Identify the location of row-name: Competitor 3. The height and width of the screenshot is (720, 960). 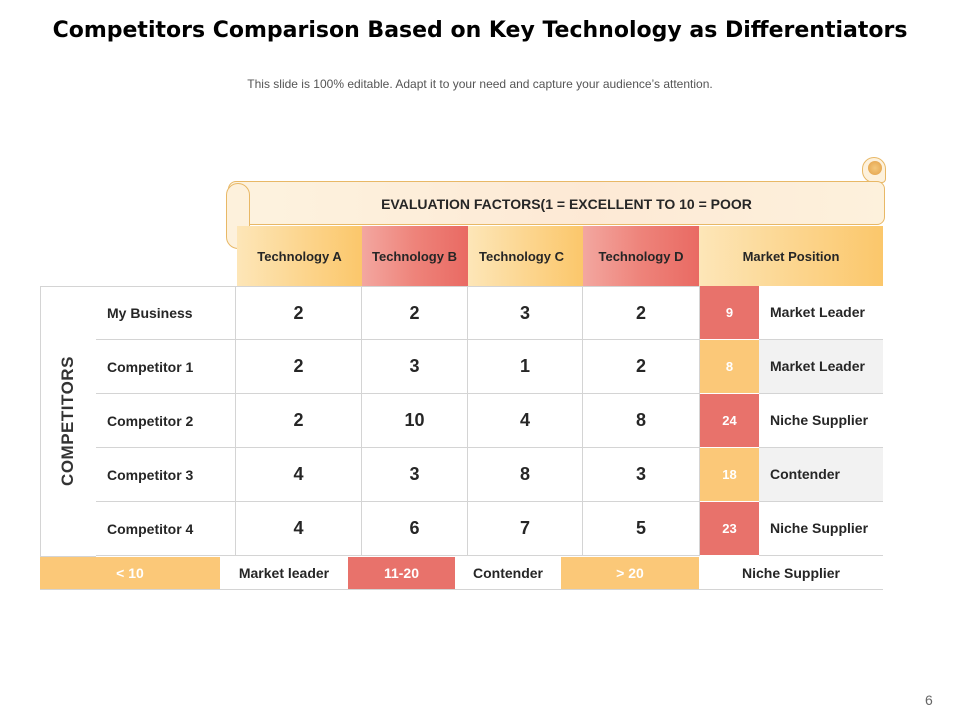
(166, 475).